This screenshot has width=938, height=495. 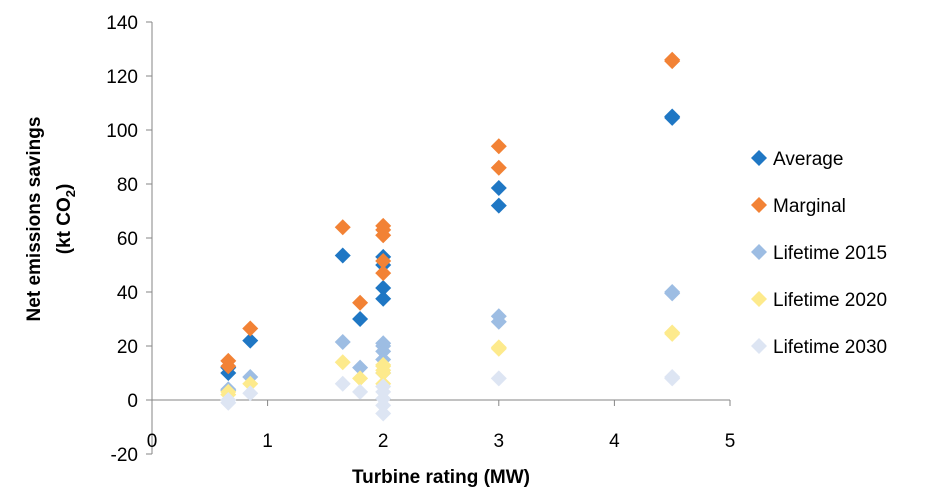 What do you see at coordinates (70, 193) in the screenshot?
I see `y-axis-title-subscript: 2` at bounding box center [70, 193].